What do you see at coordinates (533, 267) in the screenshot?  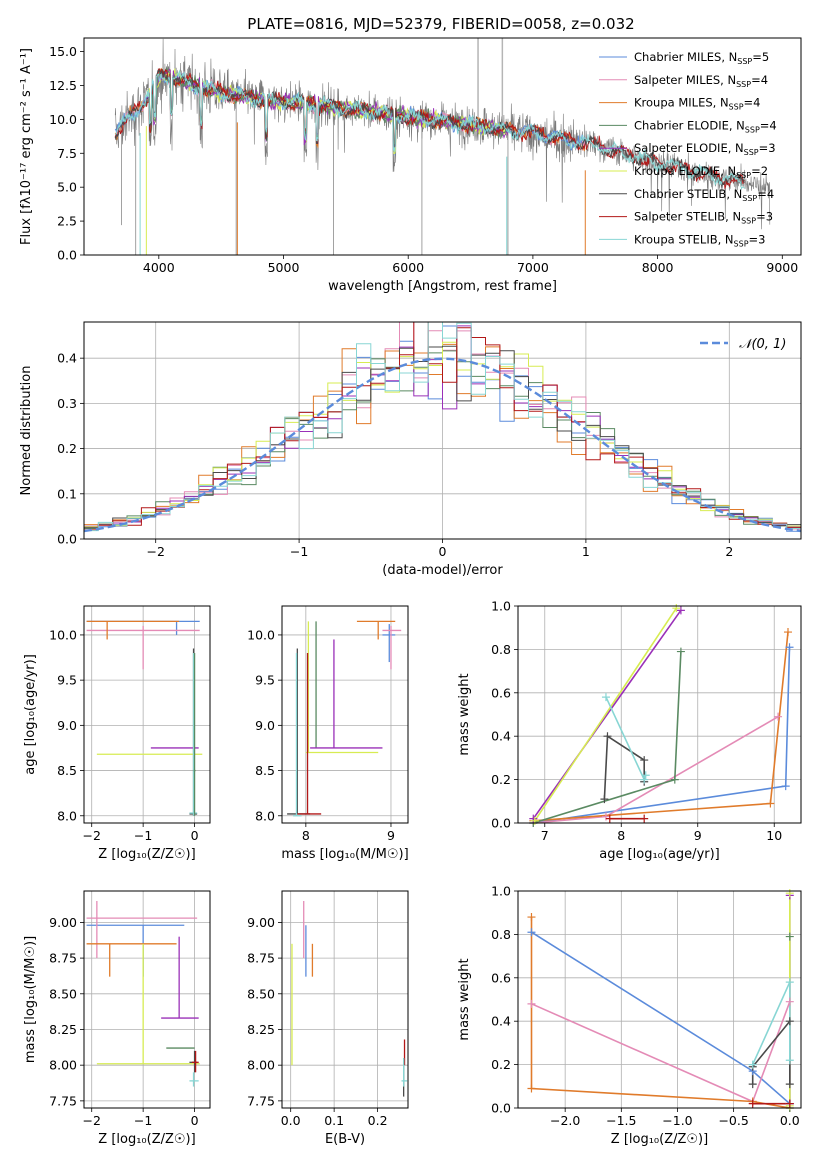 I see `x-tick-label: 7000` at bounding box center [533, 267].